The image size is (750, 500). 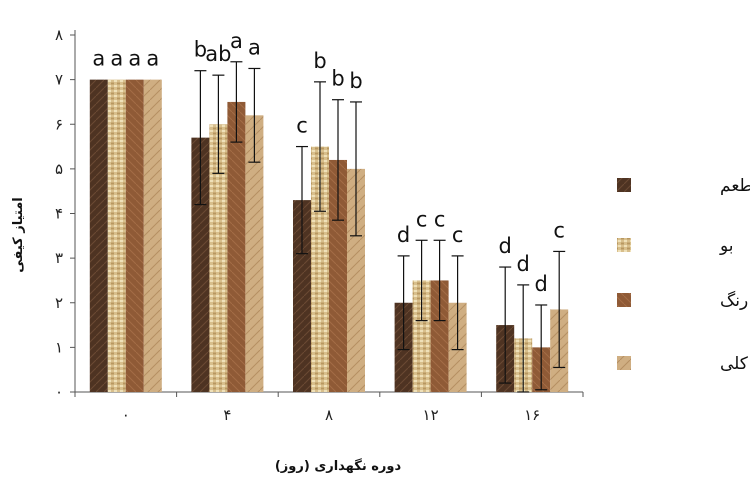 I want to click on x-axis-title: دوره نگهداری (روز), so click(x=338, y=466).